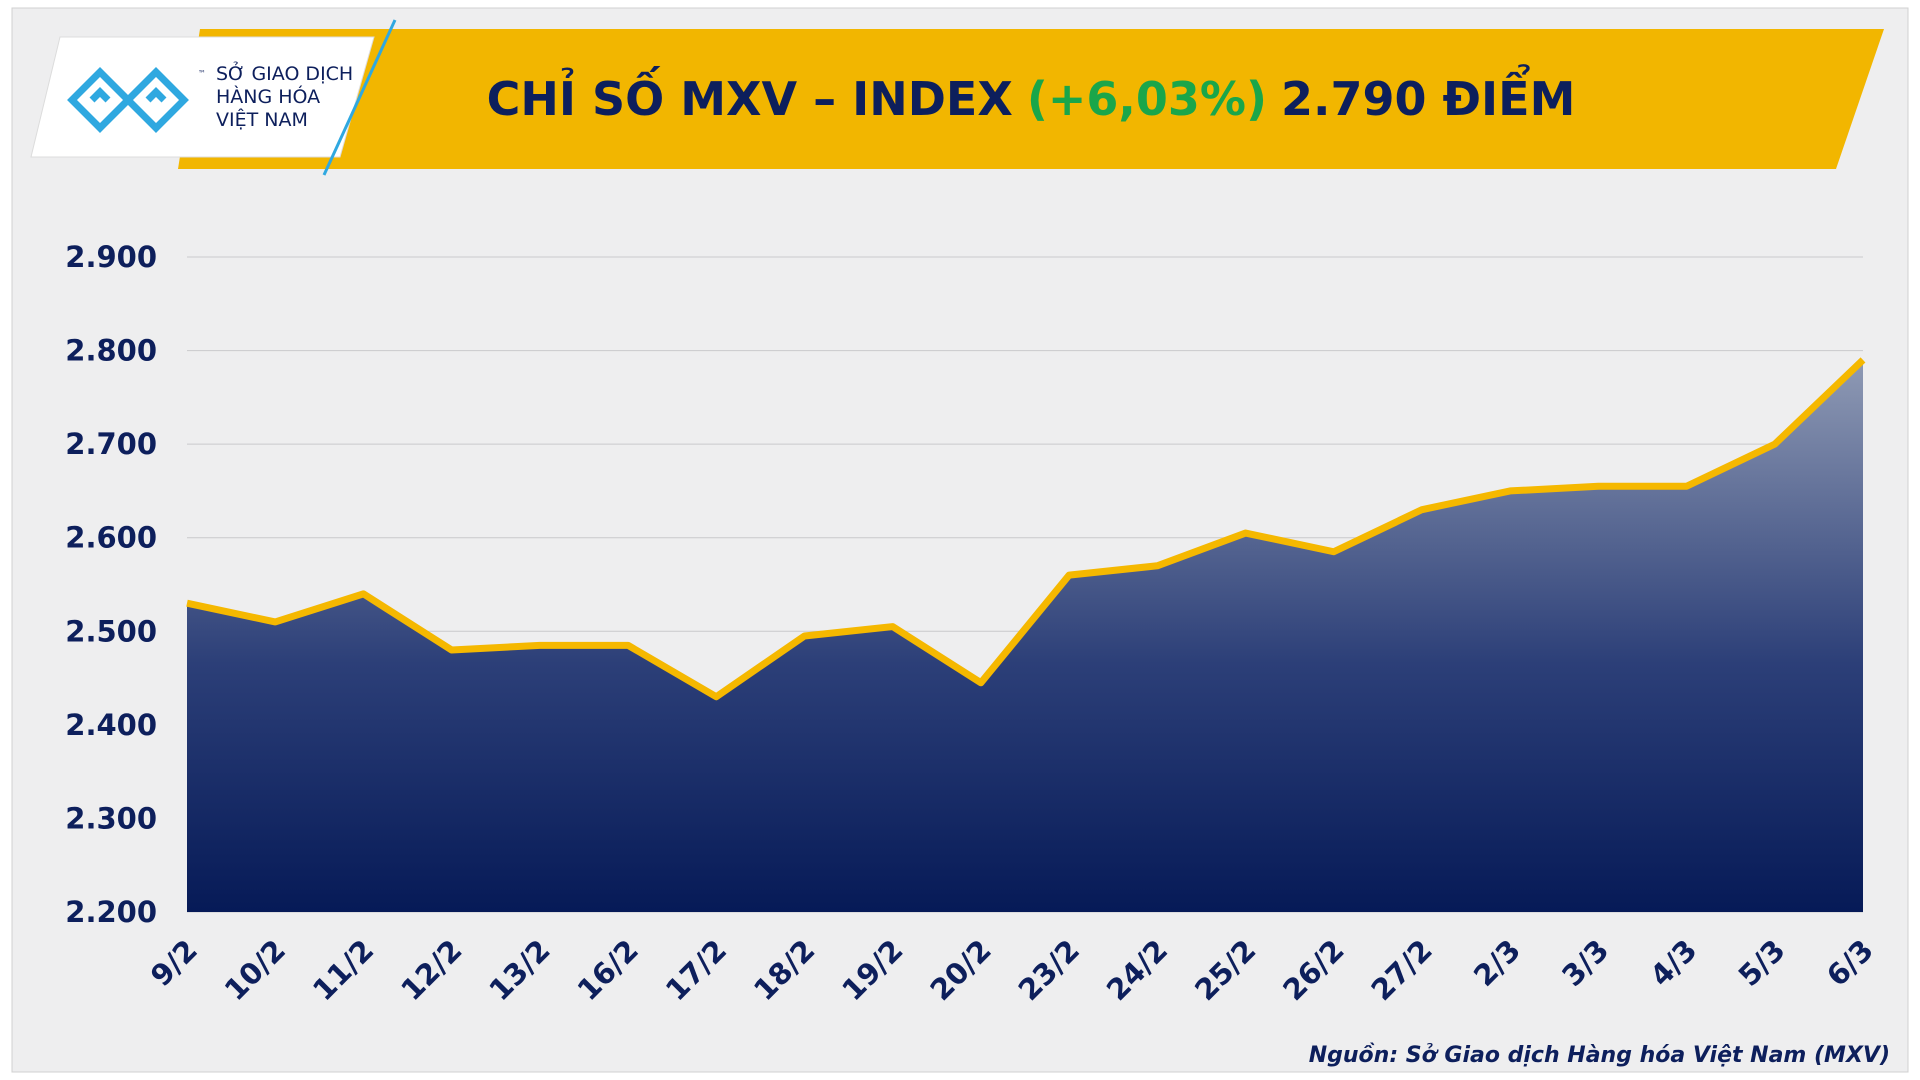 The width and height of the screenshot is (1920, 1080). Describe the element at coordinates (111, 538) in the screenshot. I see `y-tick-label: 2.600` at that location.